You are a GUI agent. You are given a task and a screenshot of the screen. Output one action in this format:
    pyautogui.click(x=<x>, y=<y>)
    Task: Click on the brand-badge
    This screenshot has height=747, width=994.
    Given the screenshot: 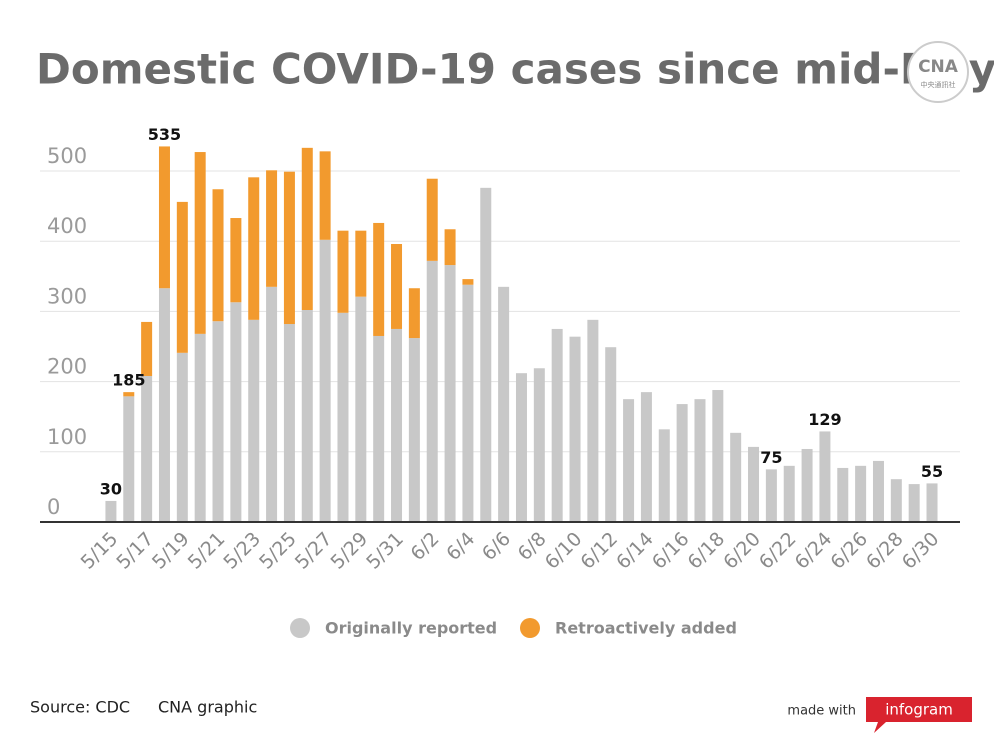 What is the action you would take?
    pyautogui.click(x=919, y=715)
    